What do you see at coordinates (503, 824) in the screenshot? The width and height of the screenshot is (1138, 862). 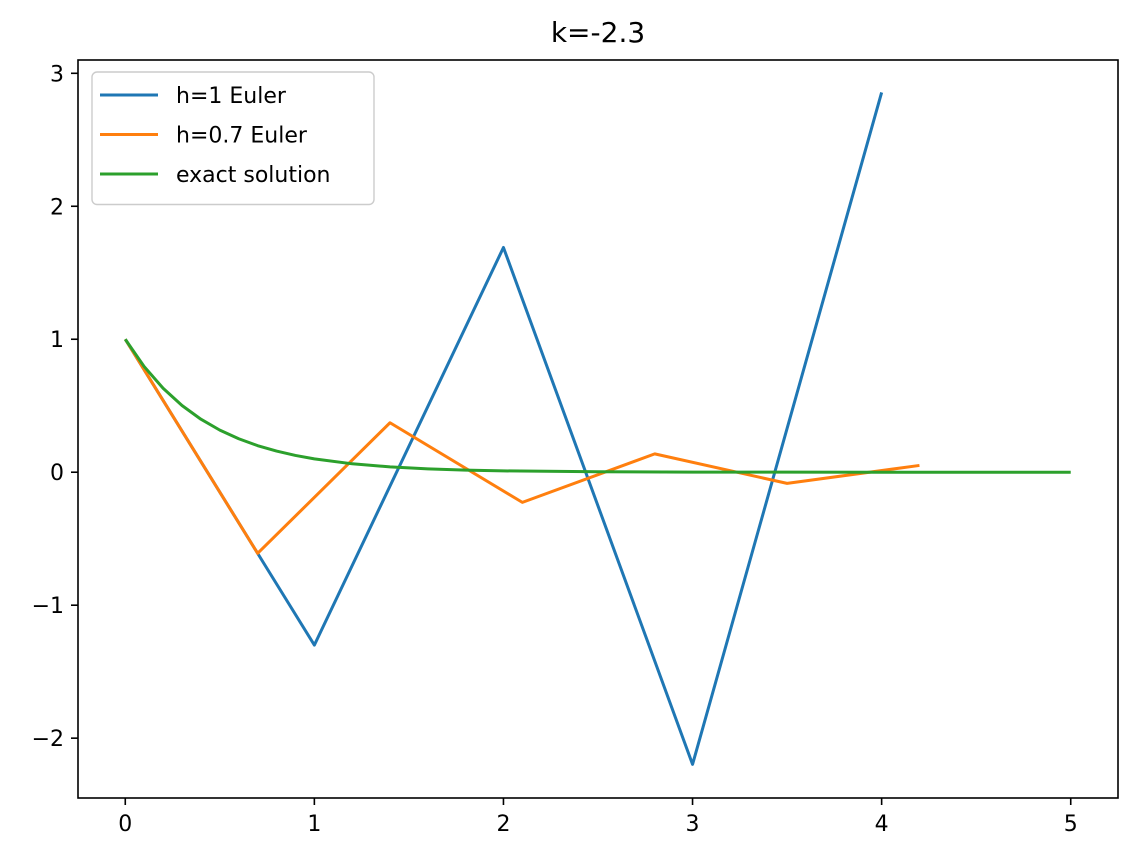 I see `x-tick-label: 2` at bounding box center [503, 824].